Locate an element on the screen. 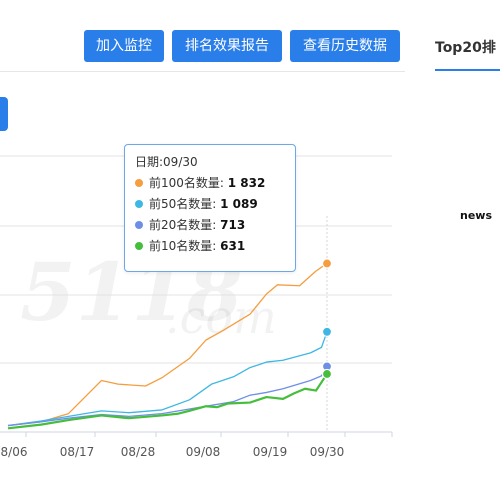 The width and height of the screenshot is (500, 500). tooltip-row-label: 前10名数量: is located at coordinates (183, 246).